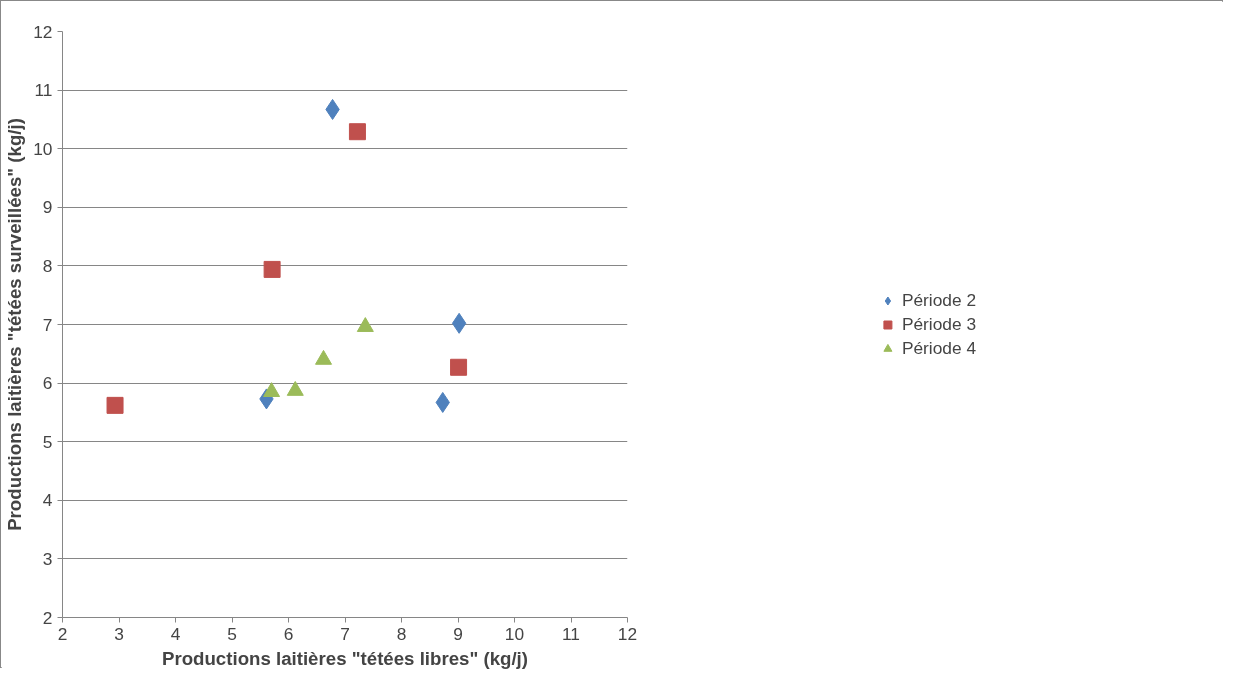 The height and width of the screenshot is (677, 1233). I want to click on x-tick-label: 8, so click(401, 633).